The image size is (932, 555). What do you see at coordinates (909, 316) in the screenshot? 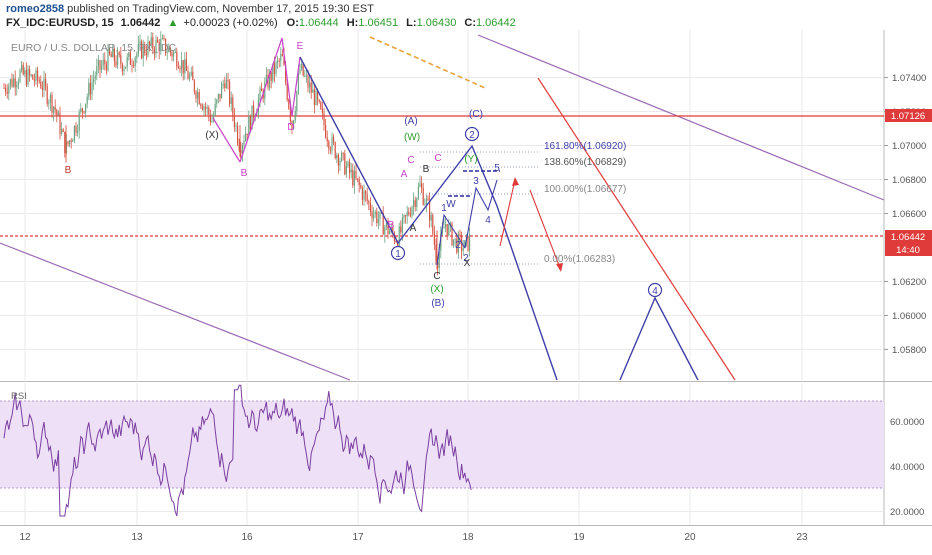
I see `price-tick-label: 1.06000` at bounding box center [909, 316].